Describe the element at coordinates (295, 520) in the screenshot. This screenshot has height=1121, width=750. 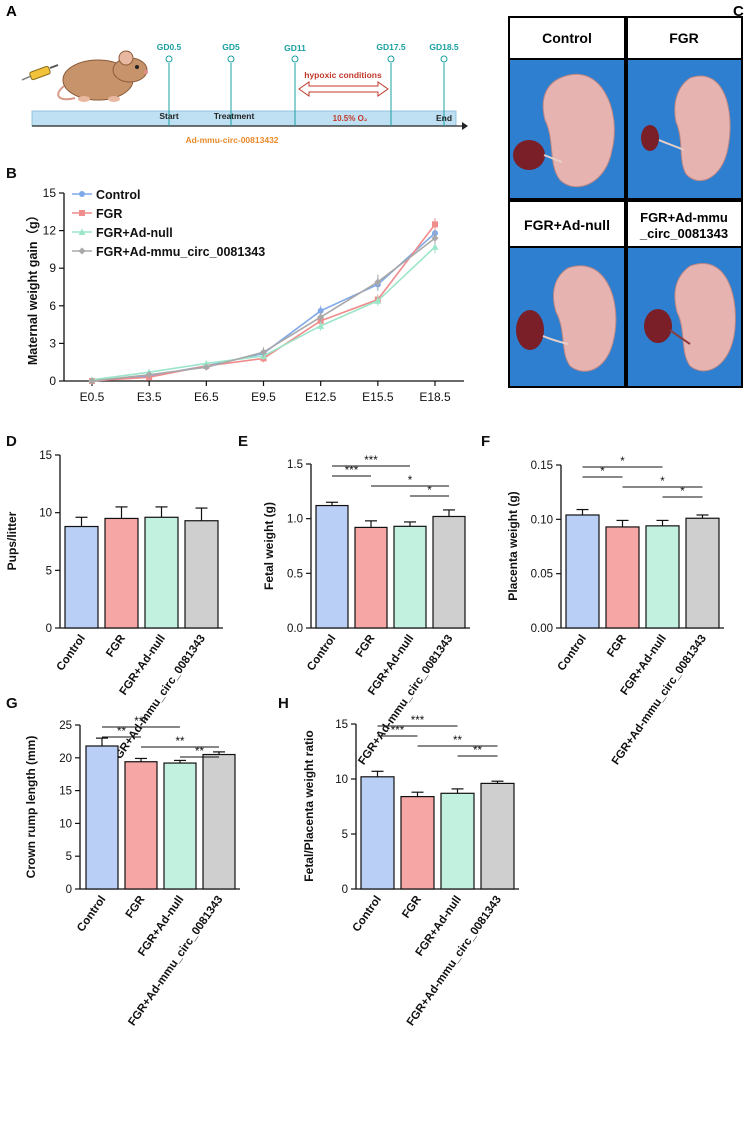
I see `y-tick-label: 1.0` at that location.